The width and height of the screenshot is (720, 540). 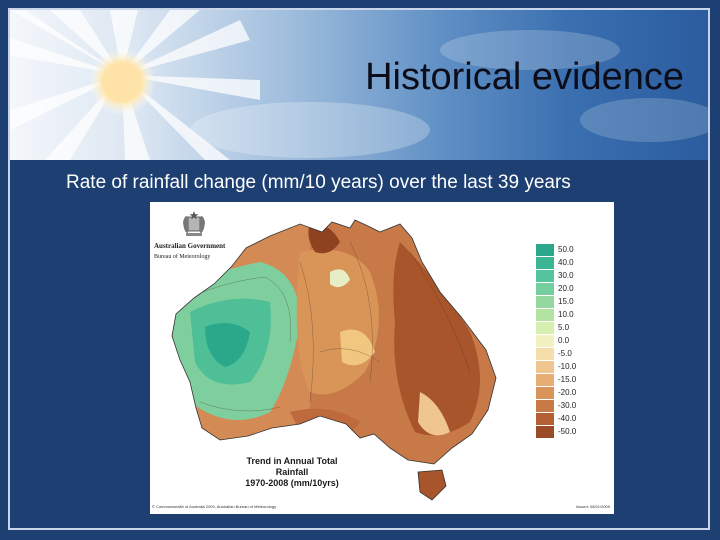 I want to click on legend-label: -10.0, so click(x=567, y=366).